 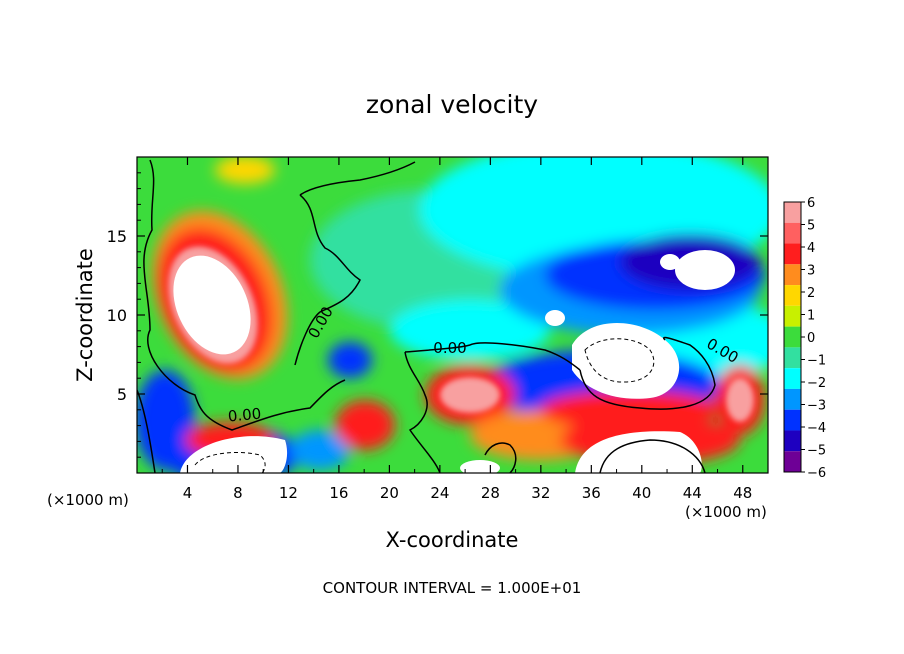 I want to click on x-tick-label: 12, so click(x=288, y=493).